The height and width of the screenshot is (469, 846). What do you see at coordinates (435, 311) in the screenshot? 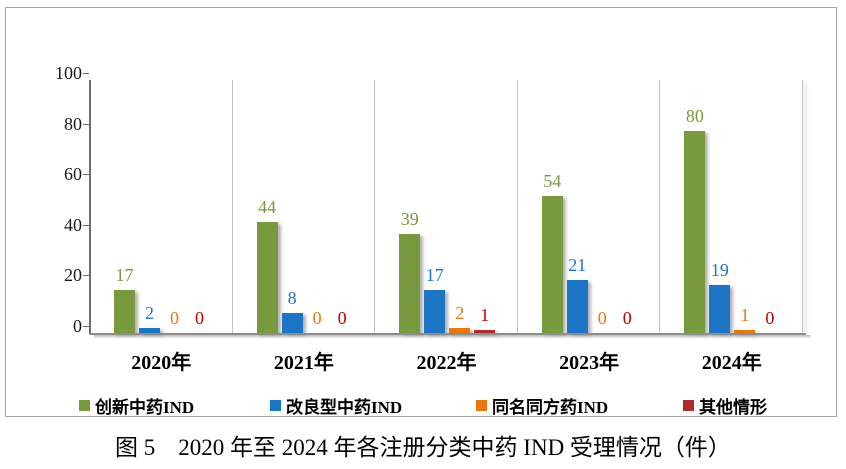
I see `bar-改良型中药IND-2022年` at bounding box center [435, 311].